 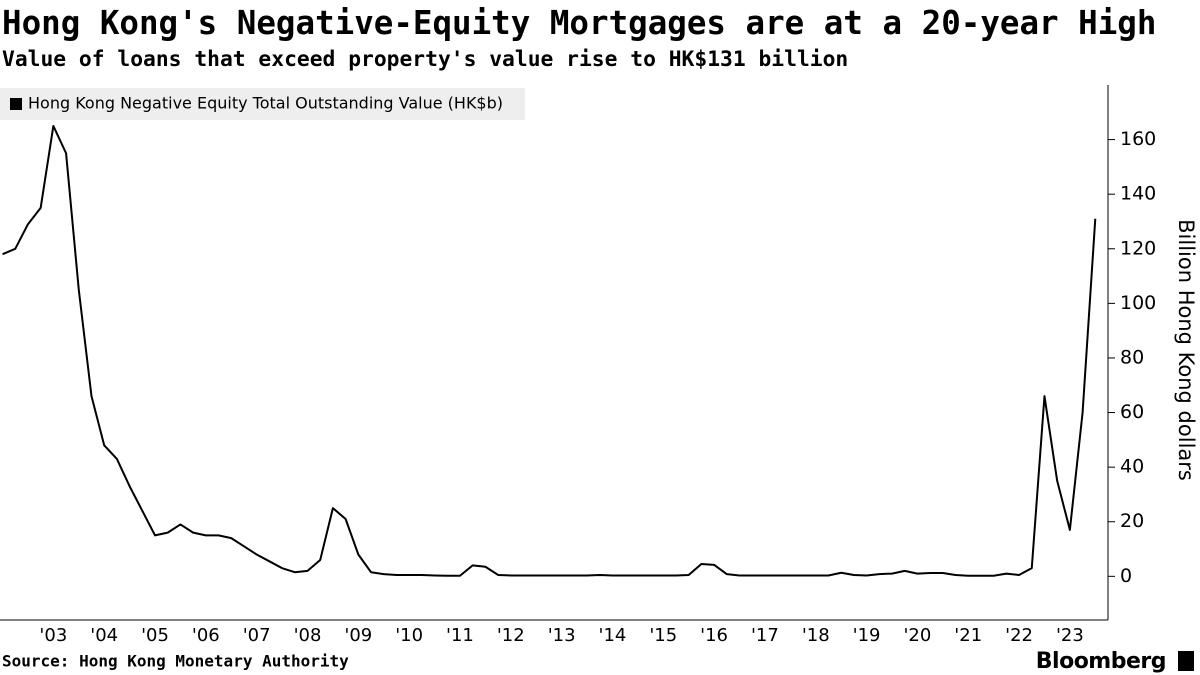 I want to click on x-tick-label: '07, so click(x=257, y=635).